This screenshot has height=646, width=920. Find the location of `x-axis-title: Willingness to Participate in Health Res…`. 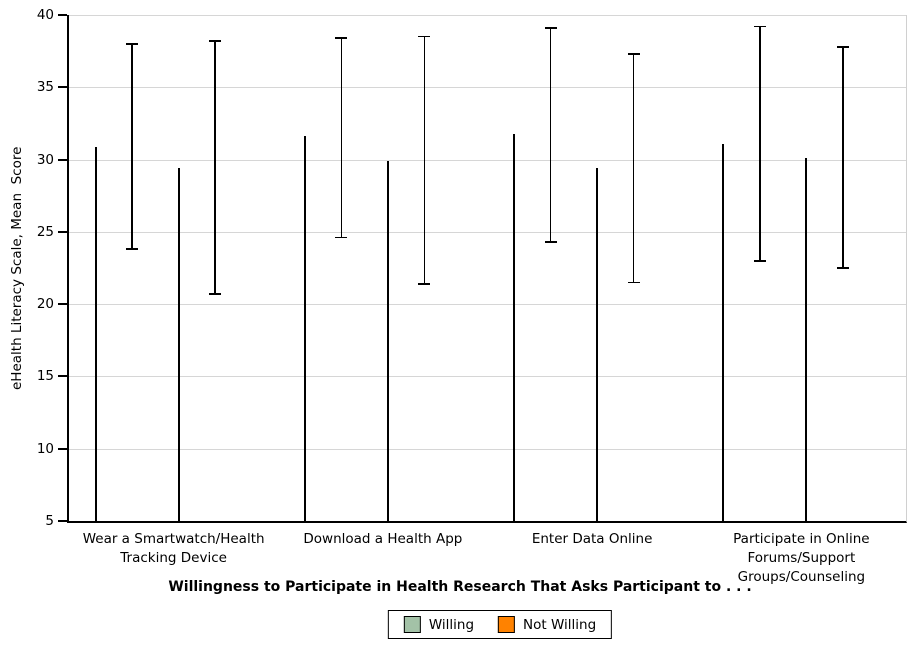

x-axis-title: Willingness to Participate in Health Res… is located at coordinates (460, 587).